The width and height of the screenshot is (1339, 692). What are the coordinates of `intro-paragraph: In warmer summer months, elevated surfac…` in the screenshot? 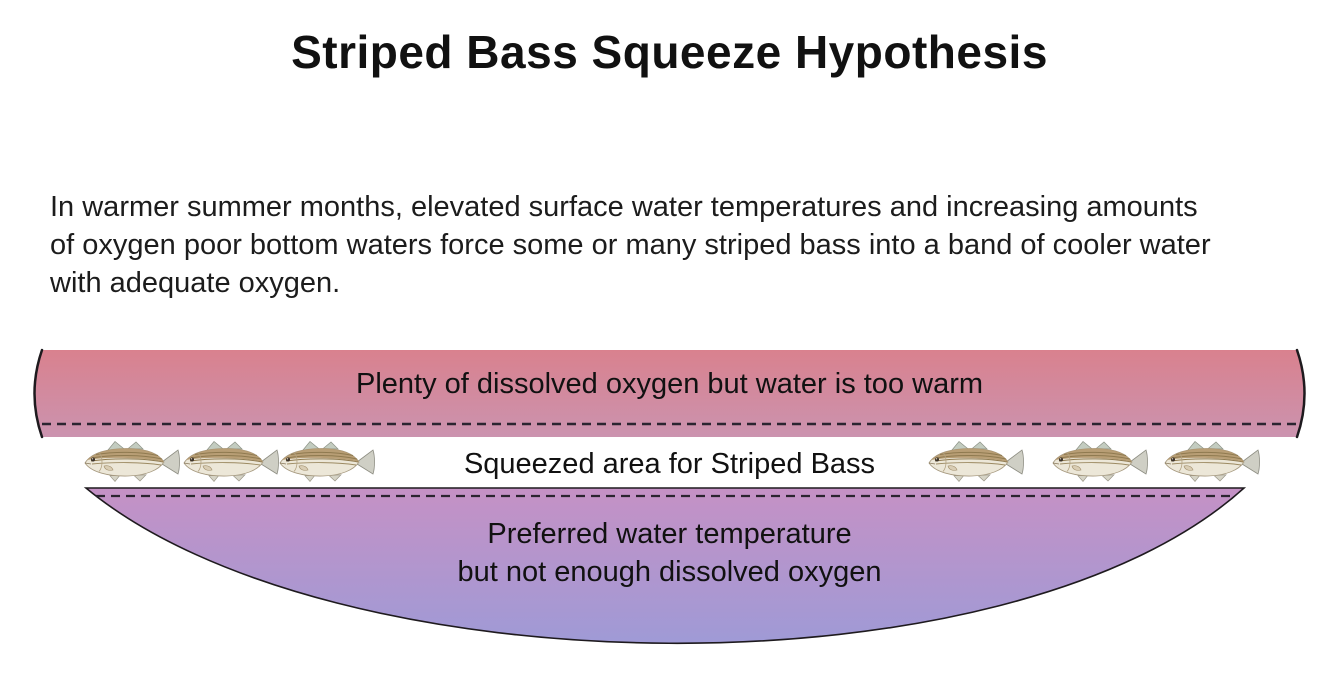 It's located at (630, 245).